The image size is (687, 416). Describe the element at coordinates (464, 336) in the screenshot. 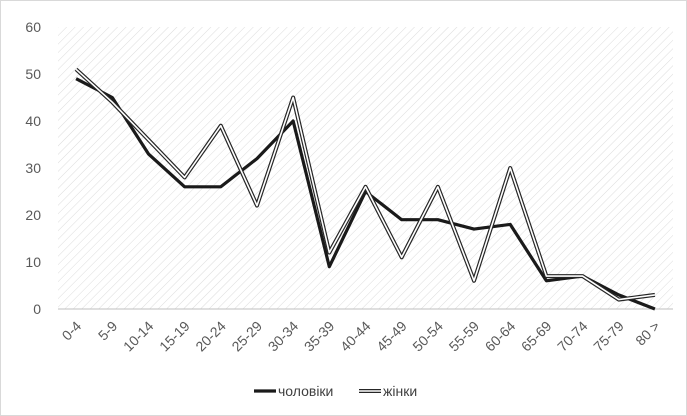

I see `x-tick-label: 55-59` at that location.